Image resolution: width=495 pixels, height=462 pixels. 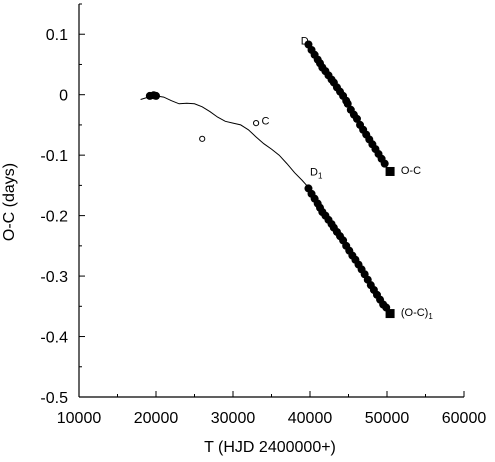 What do you see at coordinates (464, 418) in the screenshot?
I see `x-tick-label: 60000` at bounding box center [464, 418].